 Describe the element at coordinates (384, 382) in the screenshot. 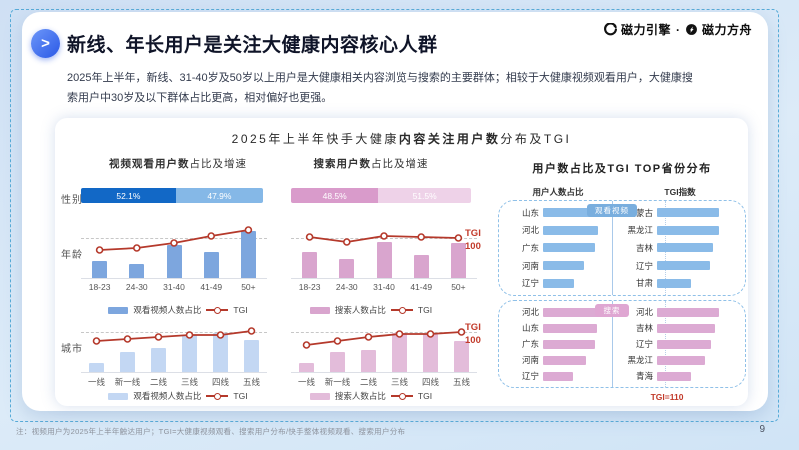

I see `x-axis-labels: 一线 新一线 二线 三线 四线 五线` at that location.